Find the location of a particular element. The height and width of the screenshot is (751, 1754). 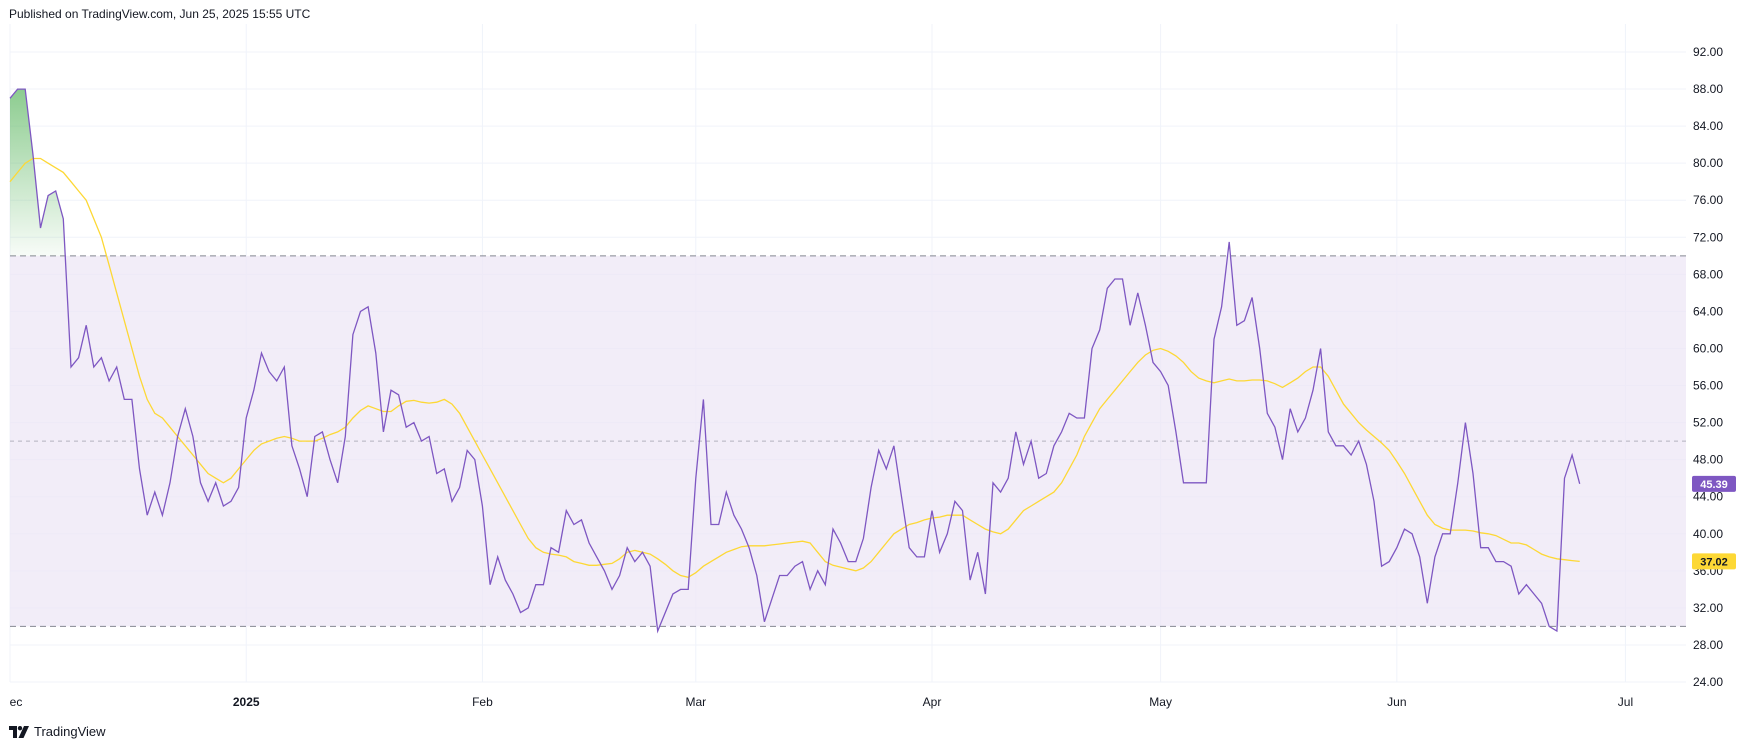

y-tick-label: 56.00 is located at coordinates (1708, 386).